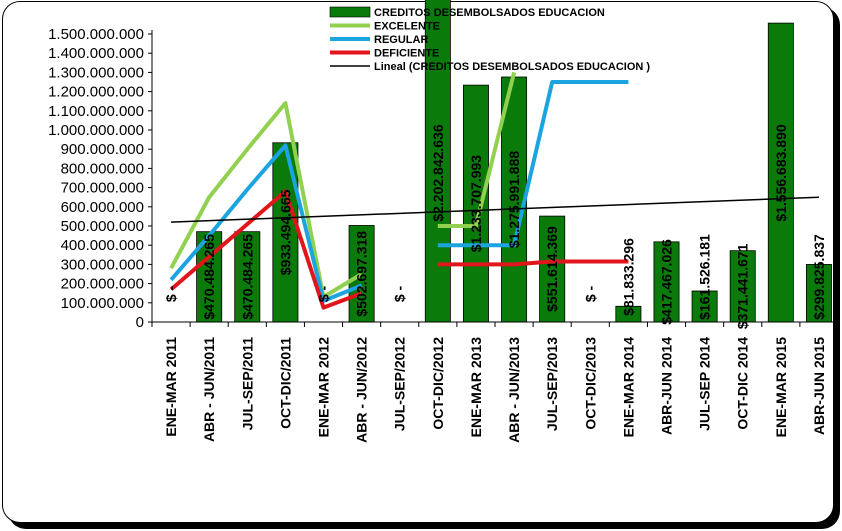 The image size is (842, 531). Describe the element at coordinates (628, 387) in the screenshot. I see `x-tick-label: ENE-MAR 2014` at that location.